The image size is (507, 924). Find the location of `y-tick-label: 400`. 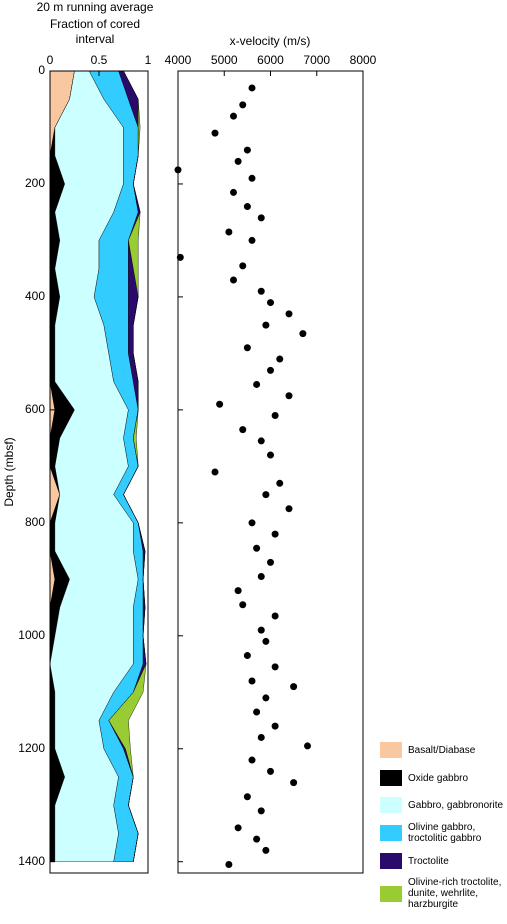

y-tick-label: 400 is located at coordinates (35, 296).